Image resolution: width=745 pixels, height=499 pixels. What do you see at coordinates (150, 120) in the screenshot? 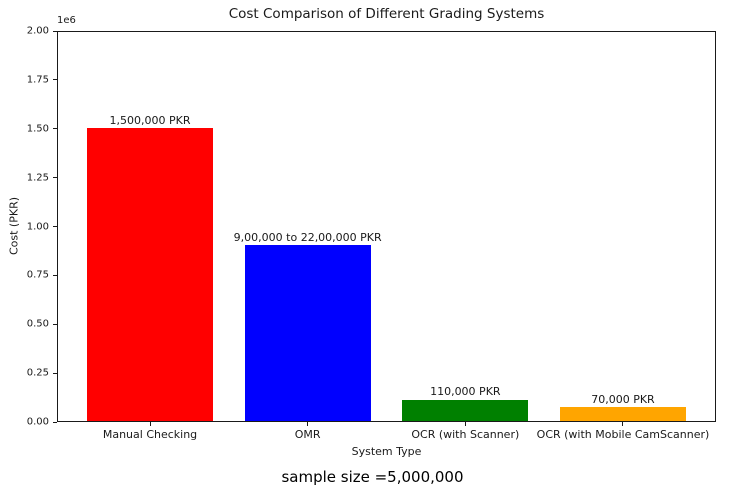
I see `bar-value-label: 1,500,000 PKR` at bounding box center [150, 120].